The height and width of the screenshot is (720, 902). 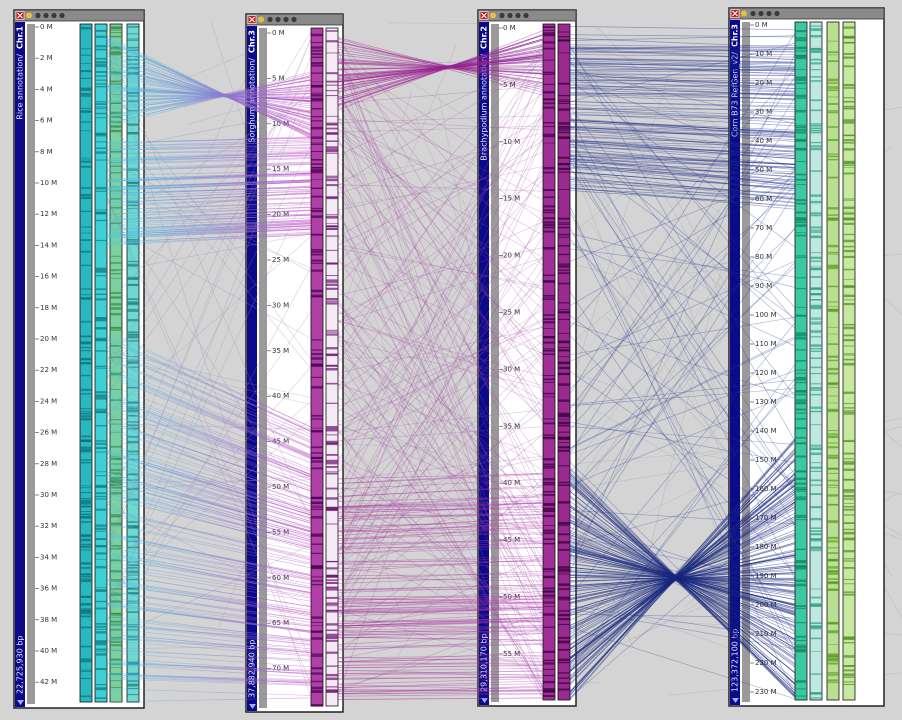 I want to click on tick-label: 100 M, so click(x=766, y=315).